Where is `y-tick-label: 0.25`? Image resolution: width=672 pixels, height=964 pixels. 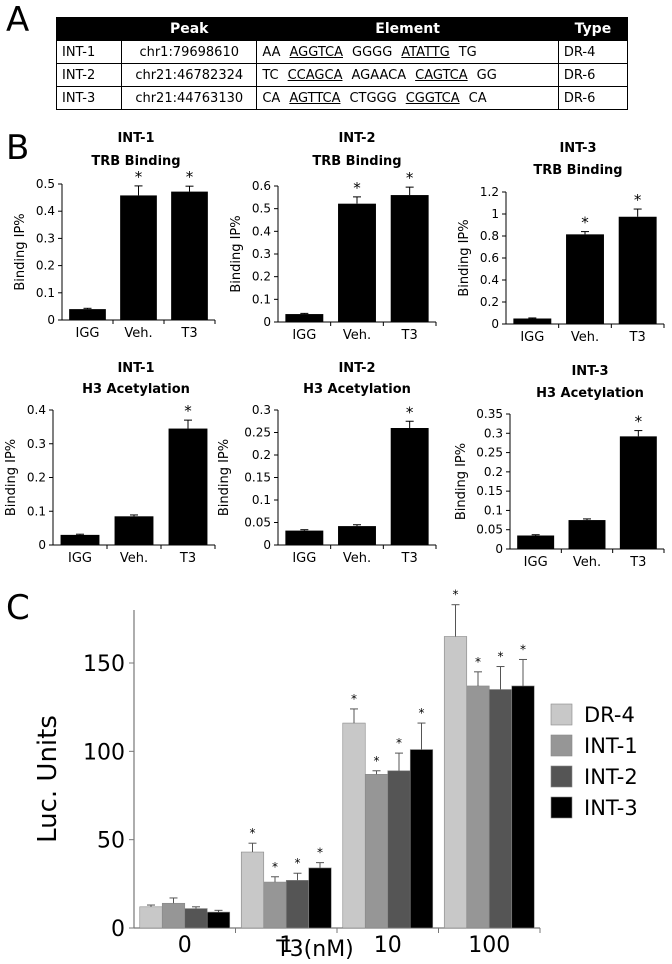
y-tick-label: 0.25 is located at coordinates (489, 453).